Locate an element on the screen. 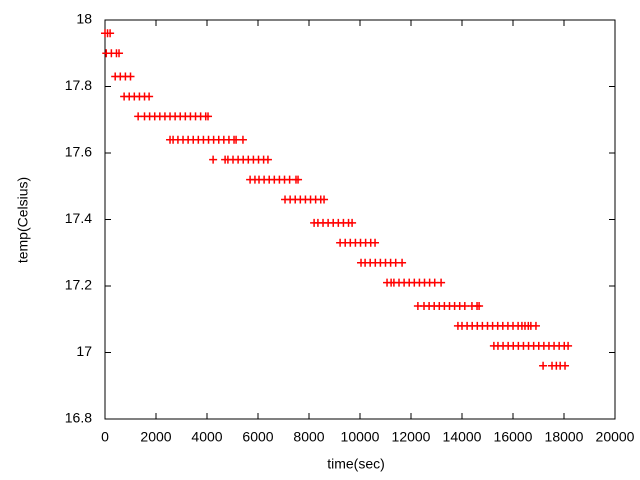  x-tick-label: 14000 is located at coordinates (462, 437).